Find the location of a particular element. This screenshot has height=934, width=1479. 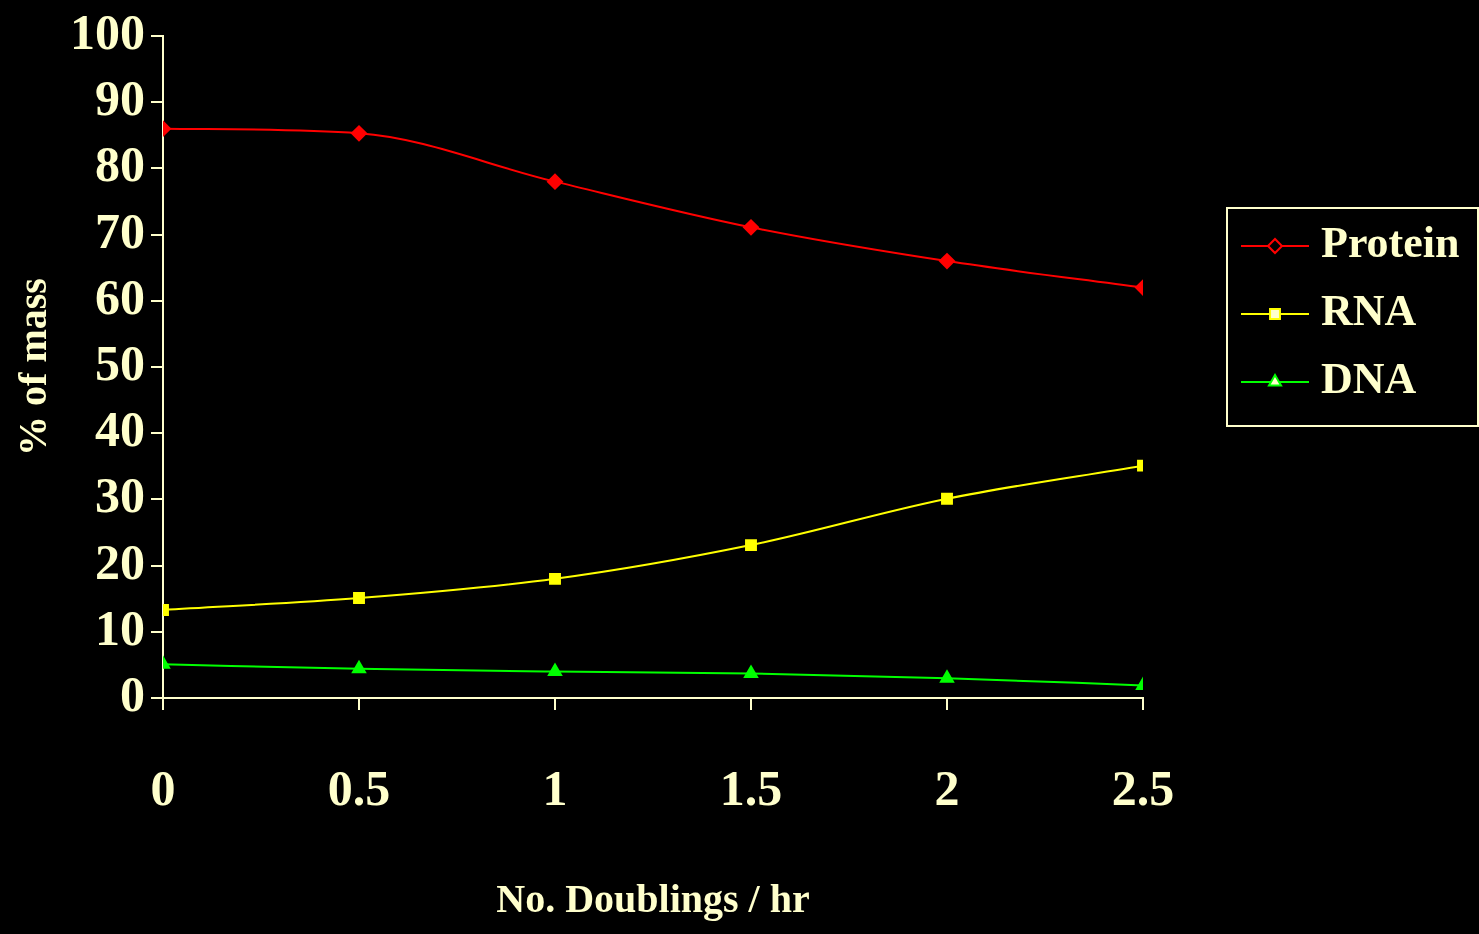

legend-label: Protein is located at coordinates (1390, 243).